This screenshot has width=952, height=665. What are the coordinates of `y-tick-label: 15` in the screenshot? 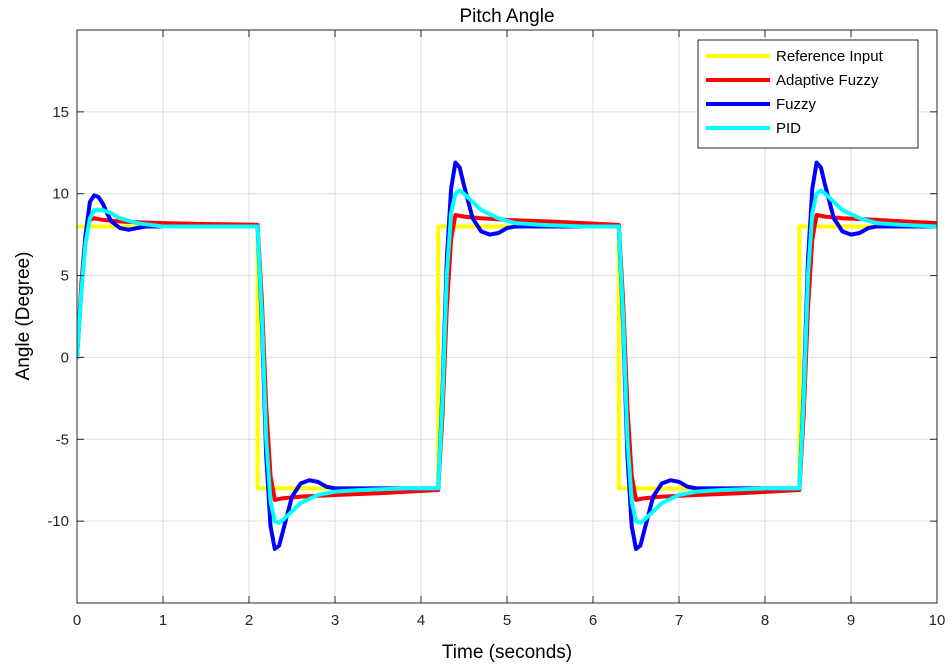 It's located at (60, 112).